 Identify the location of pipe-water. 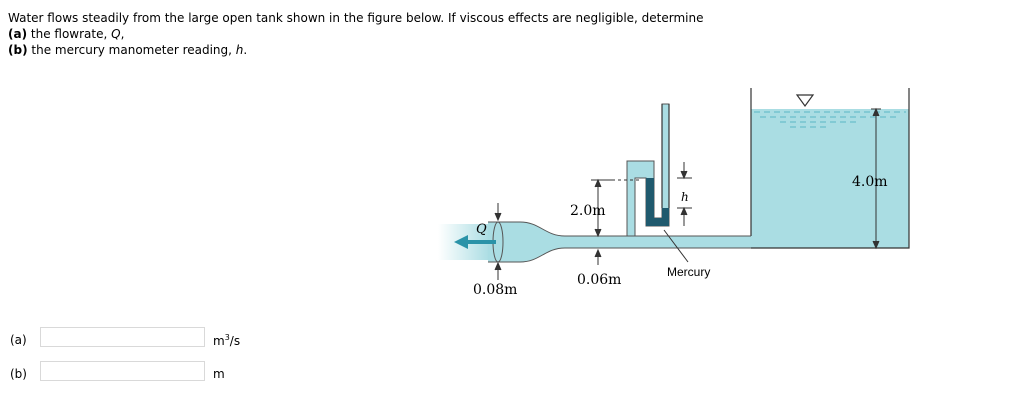
(619, 242).